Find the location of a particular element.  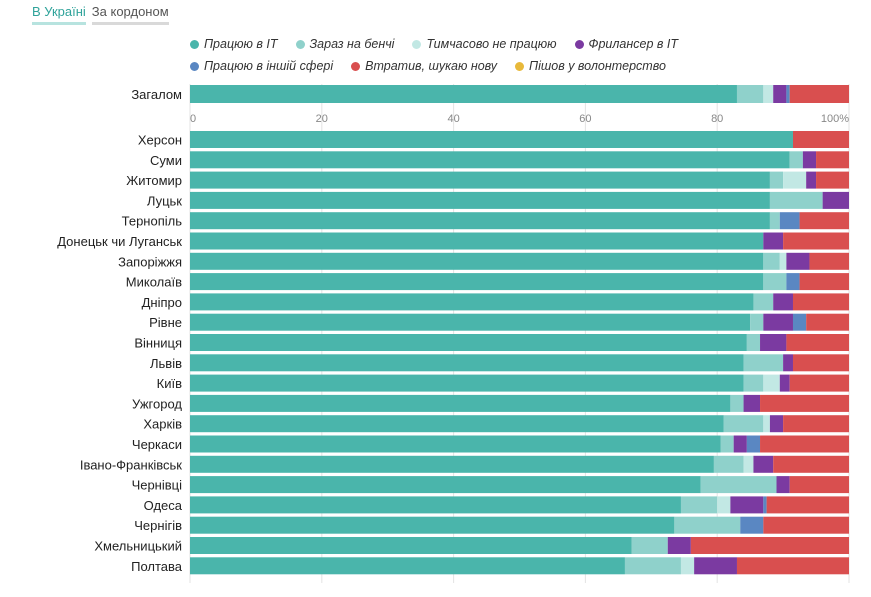

category-label: Загалом is located at coordinates (156, 94).